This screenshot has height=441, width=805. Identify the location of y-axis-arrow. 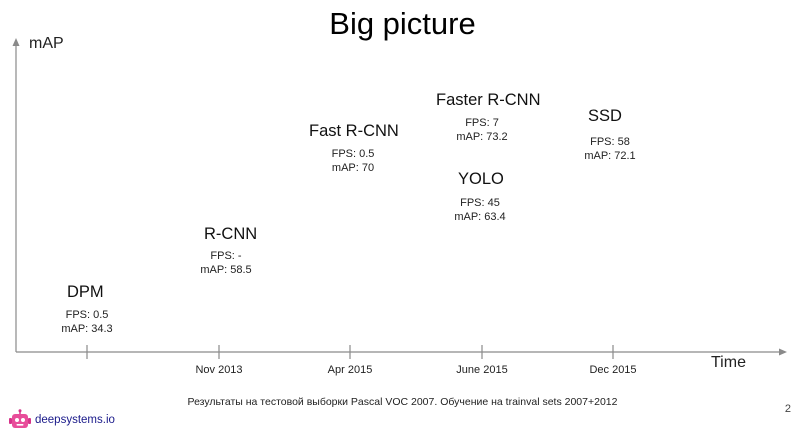
(16, 42).